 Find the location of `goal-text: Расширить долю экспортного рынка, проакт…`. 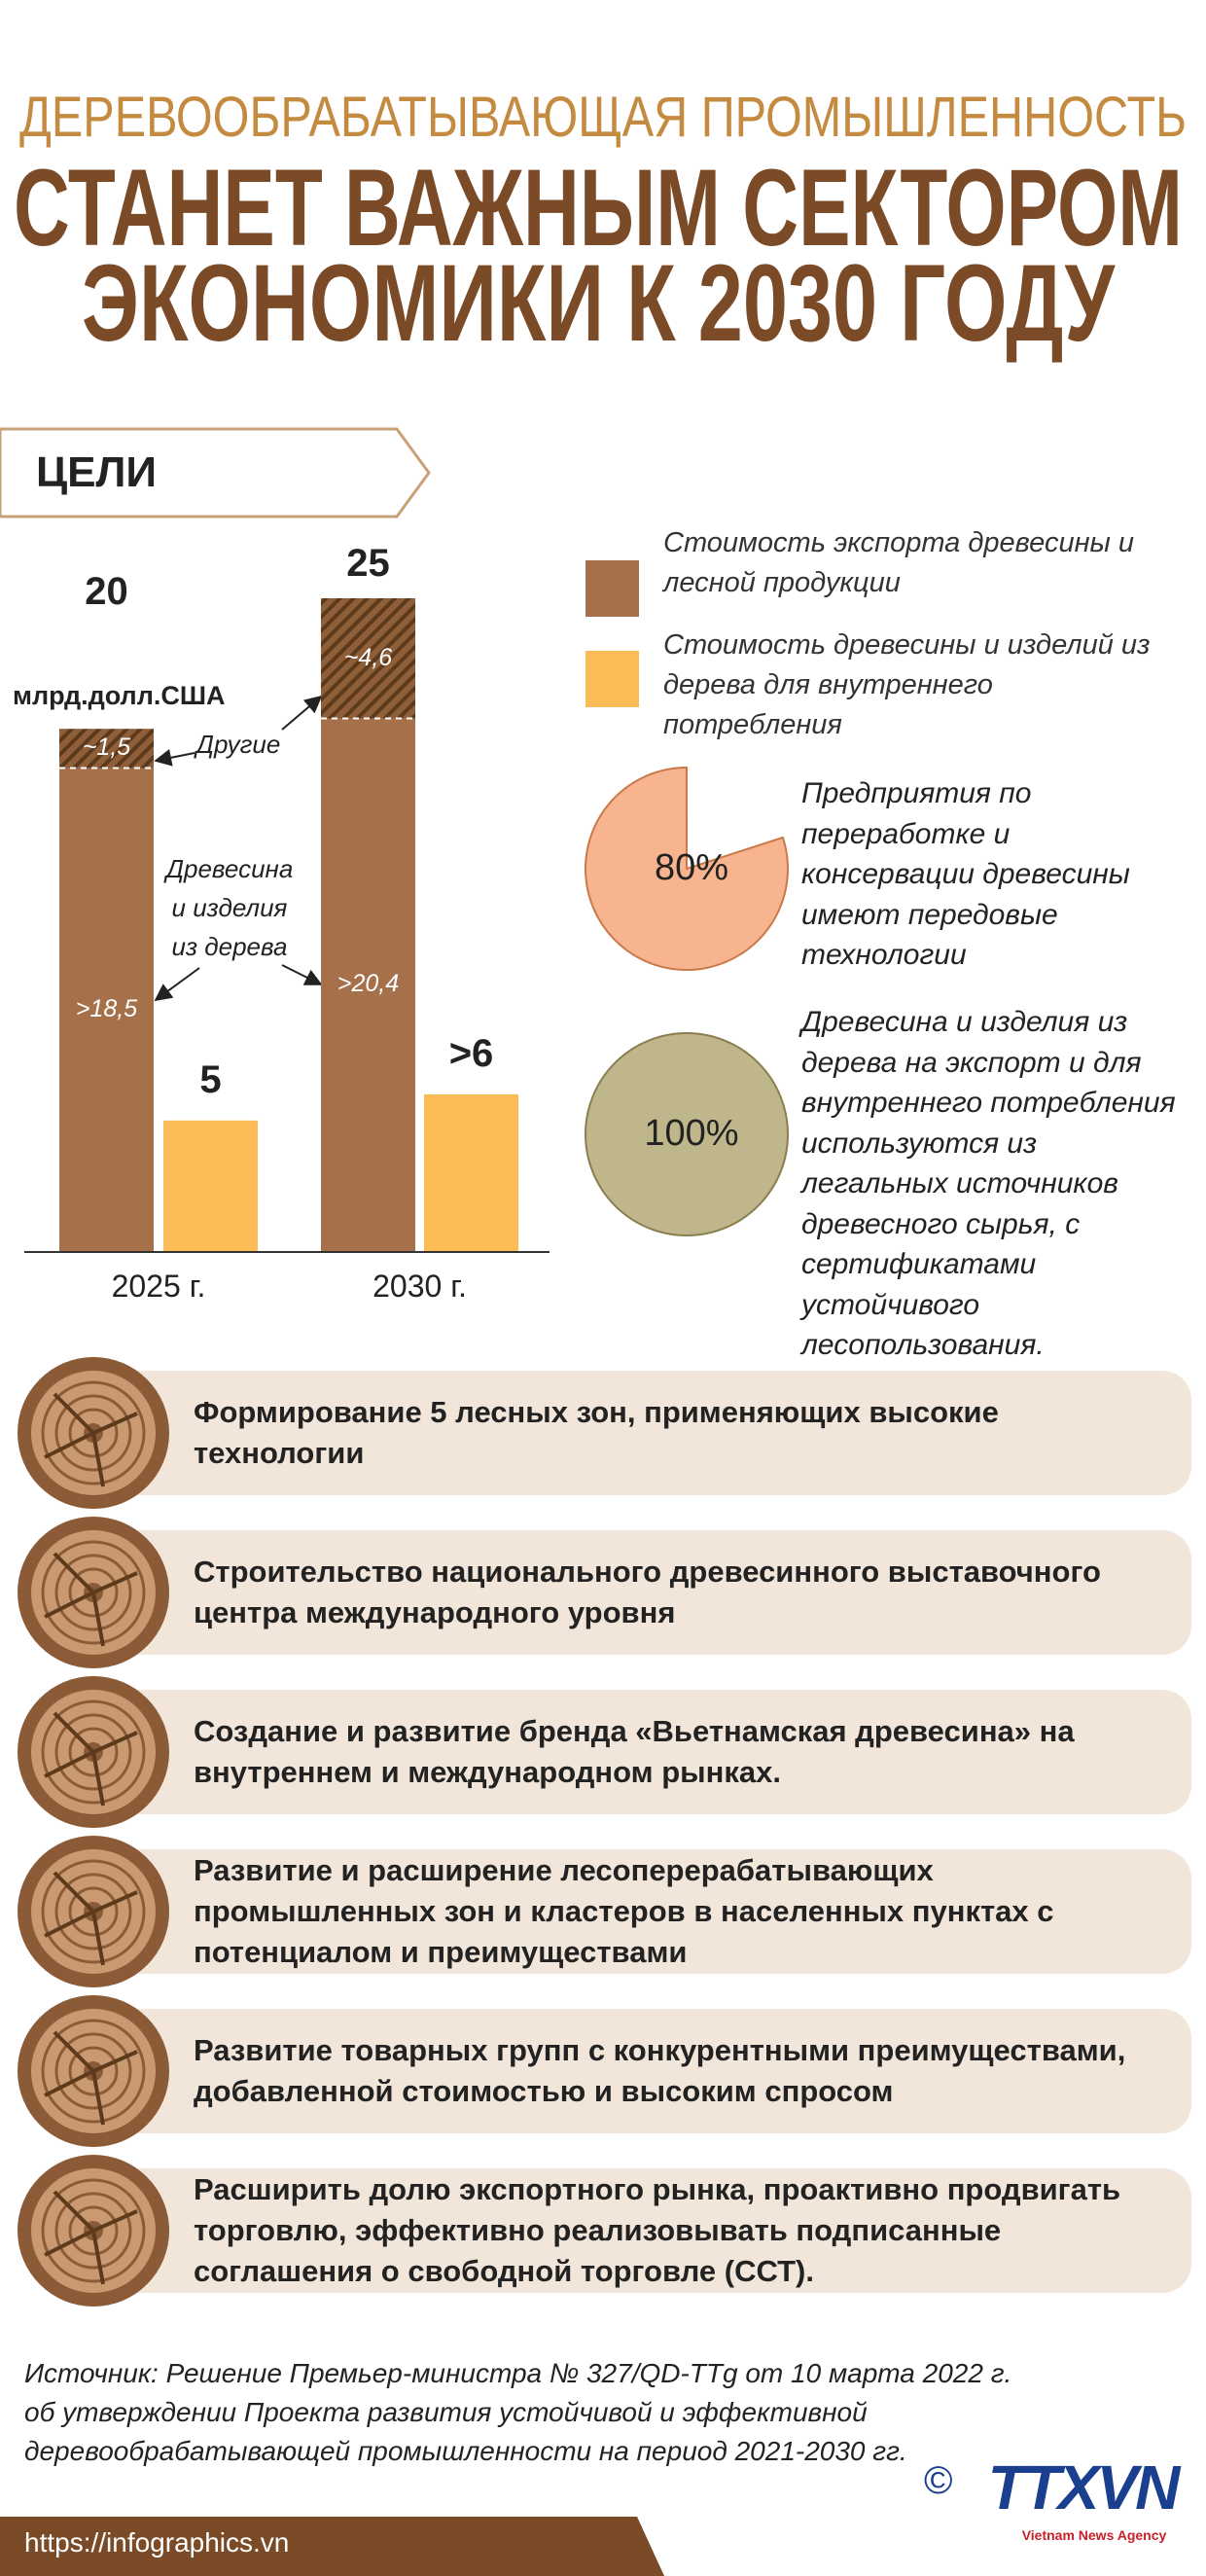

goal-text: Расширить долю экспортного рынка, проакт… is located at coordinates (657, 2230).